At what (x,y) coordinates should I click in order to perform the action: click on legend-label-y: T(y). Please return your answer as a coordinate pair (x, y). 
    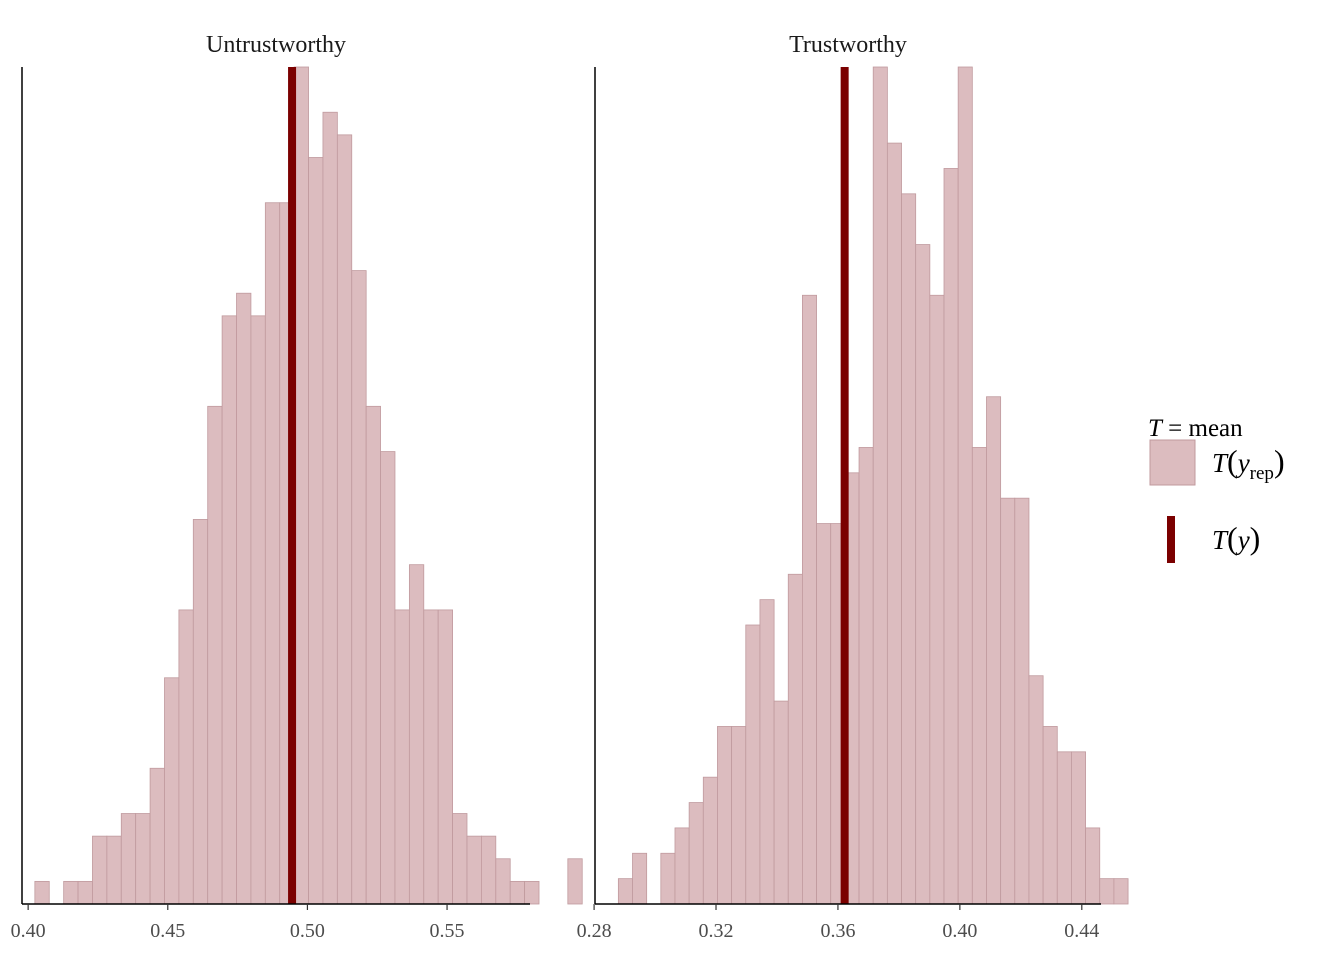
    Looking at the image, I should click on (1236, 538).